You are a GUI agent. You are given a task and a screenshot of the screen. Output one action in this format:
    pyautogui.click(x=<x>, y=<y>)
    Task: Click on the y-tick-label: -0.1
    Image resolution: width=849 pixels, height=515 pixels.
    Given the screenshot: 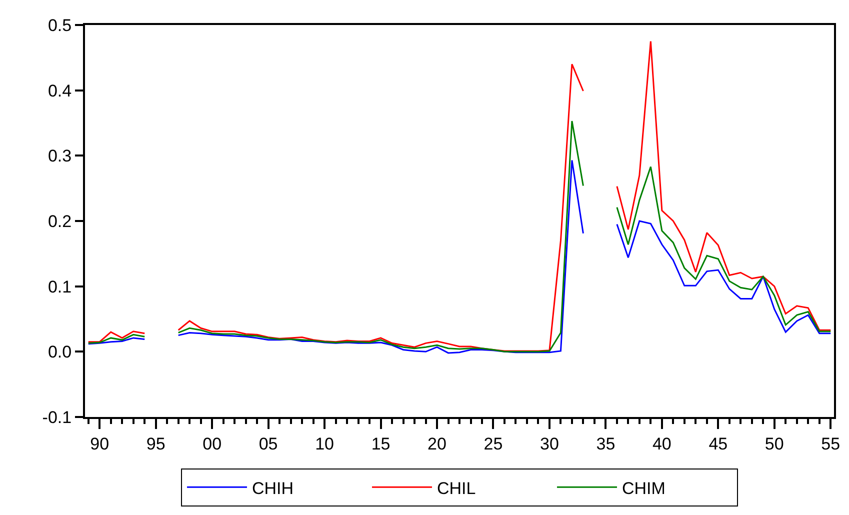 What is the action you would take?
    pyautogui.click(x=57, y=417)
    